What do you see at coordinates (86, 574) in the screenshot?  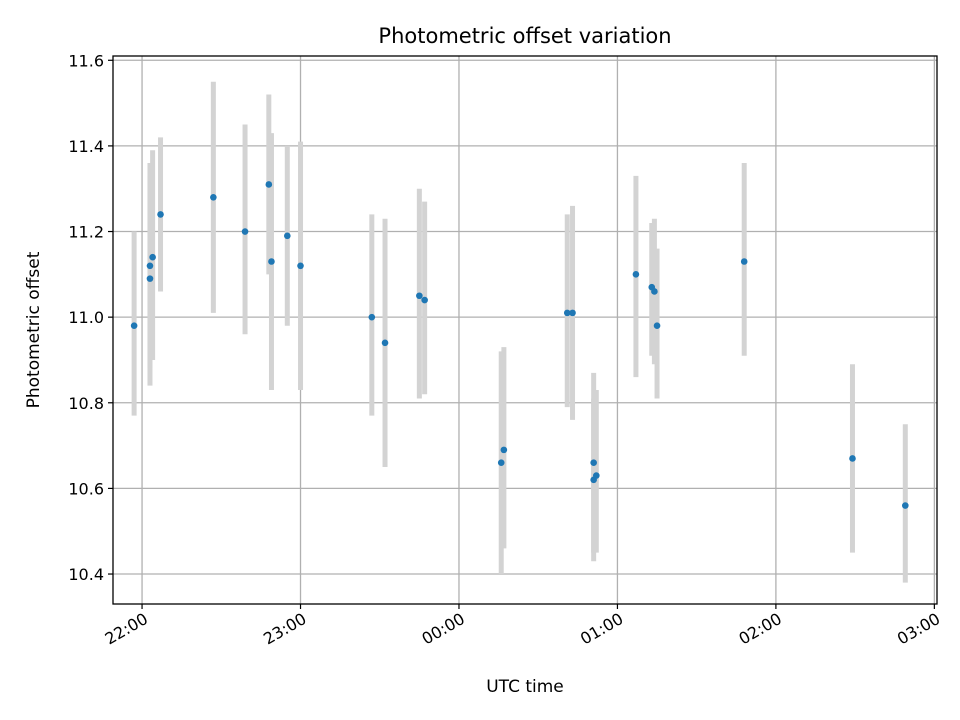 I see `y-tick-label: 10.4` at bounding box center [86, 574].